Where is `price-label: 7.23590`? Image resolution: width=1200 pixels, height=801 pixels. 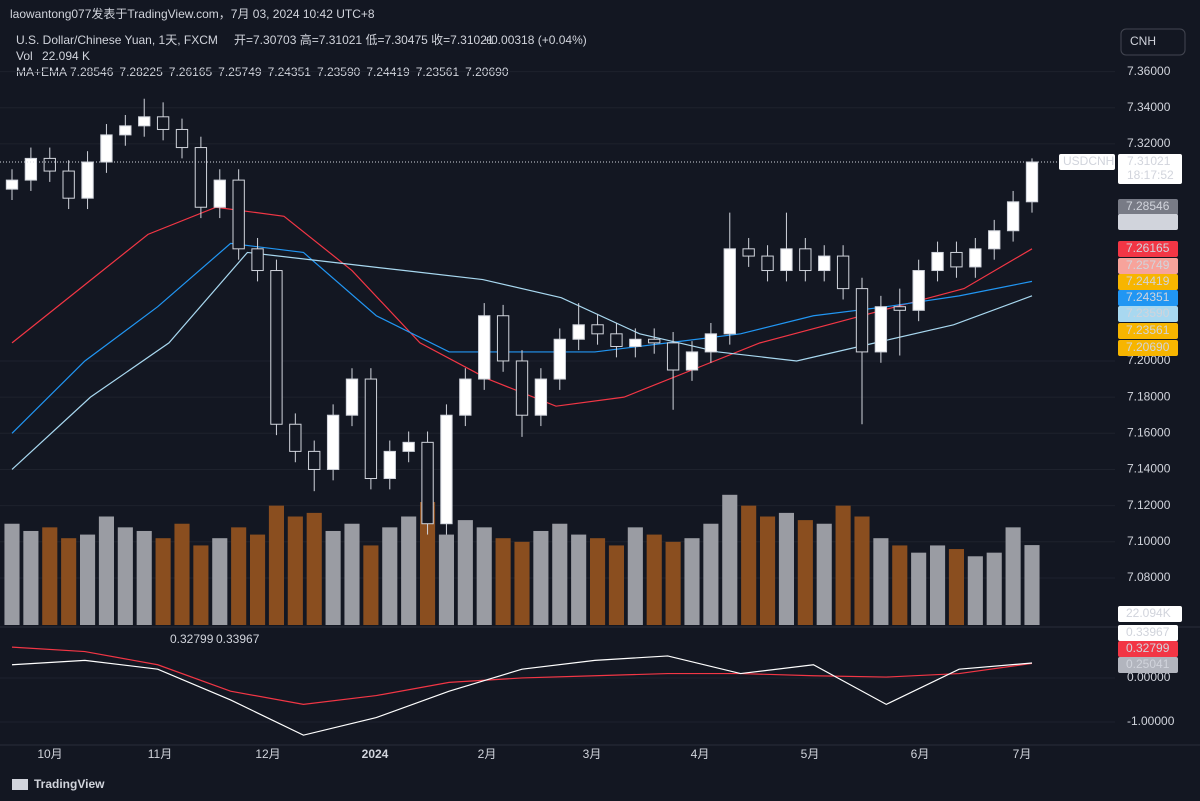 price-label: 7.23590 is located at coordinates (1148, 313).